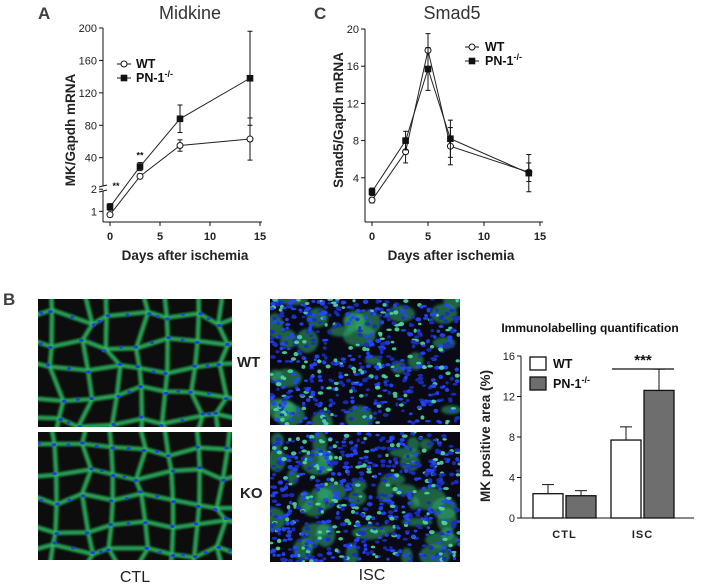 The height and width of the screenshot is (586, 707). What do you see at coordinates (428, 237) in the screenshot?
I see `smad5-x-tick-label: 5` at bounding box center [428, 237].